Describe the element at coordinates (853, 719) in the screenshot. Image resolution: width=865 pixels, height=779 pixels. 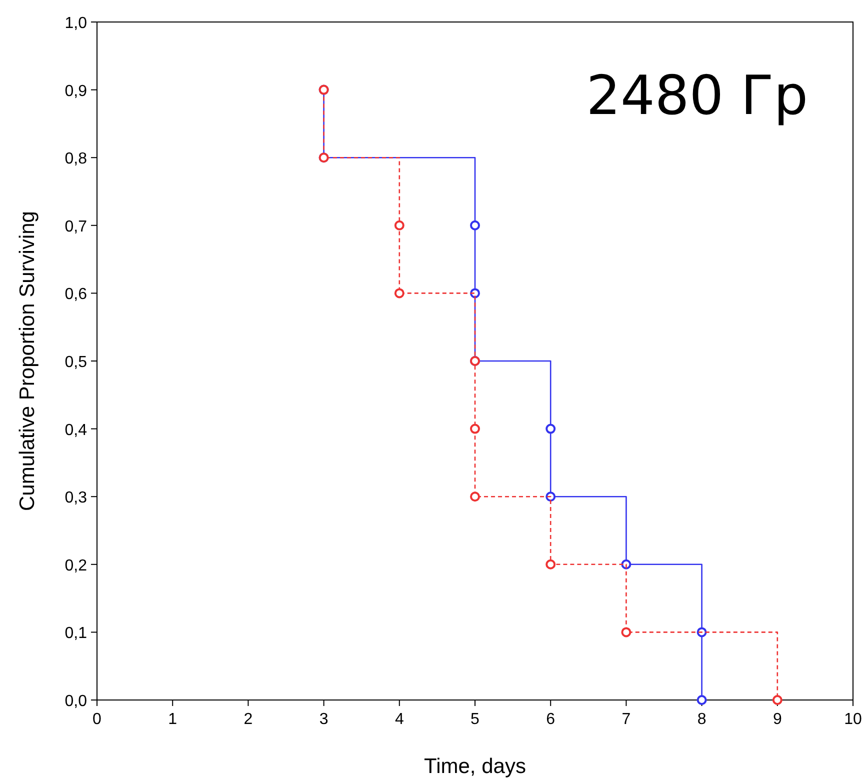
I see `x-tick-label: 10` at that location.